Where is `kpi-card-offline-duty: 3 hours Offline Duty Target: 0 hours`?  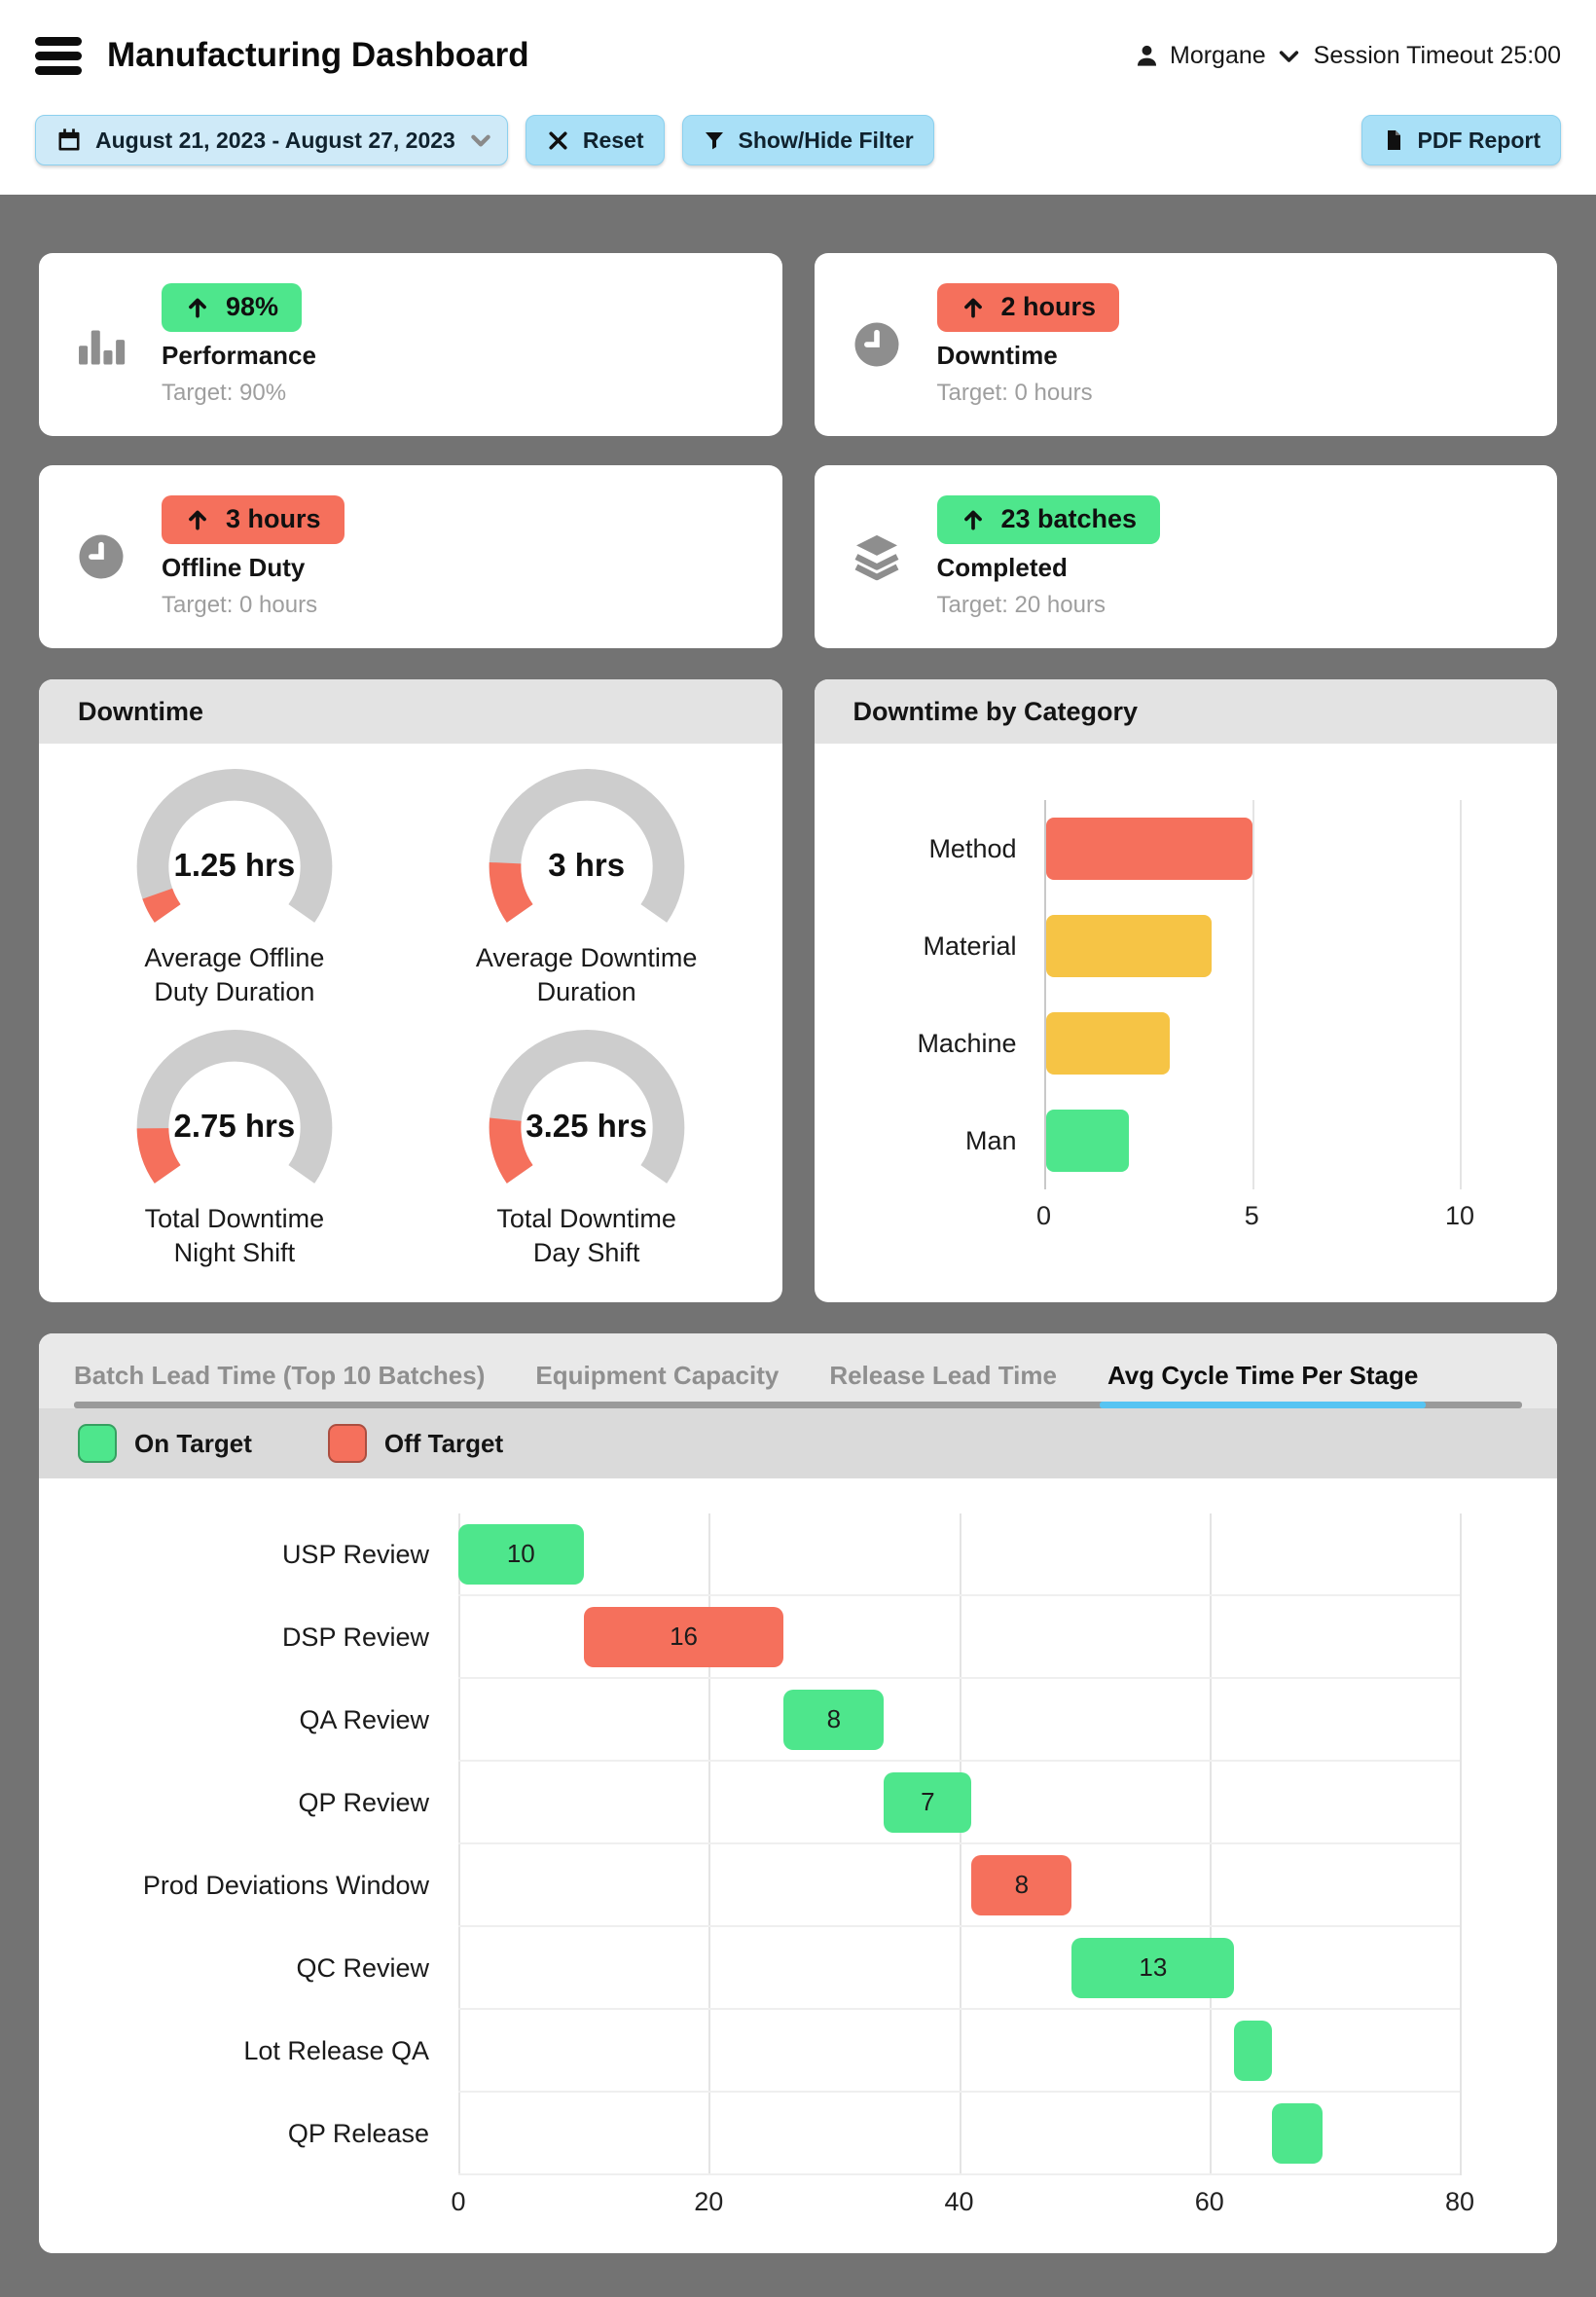
kpi-card-offline-duty: 3 hours Offline Duty Target: 0 hours is located at coordinates (411, 556).